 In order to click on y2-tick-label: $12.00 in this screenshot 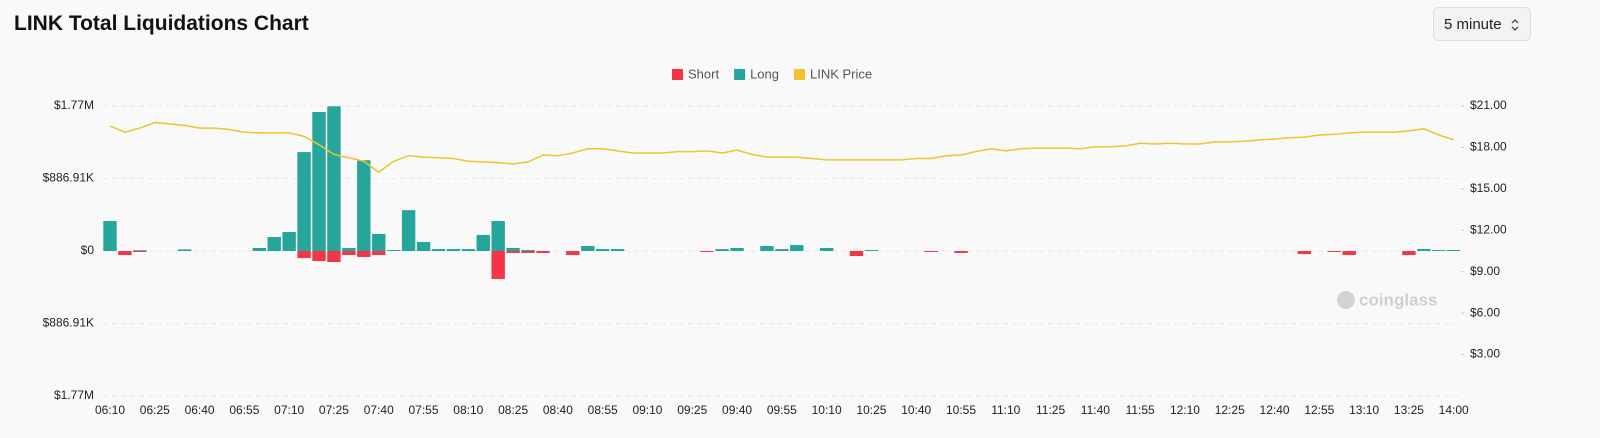, I will do `click(1488, 229)`.